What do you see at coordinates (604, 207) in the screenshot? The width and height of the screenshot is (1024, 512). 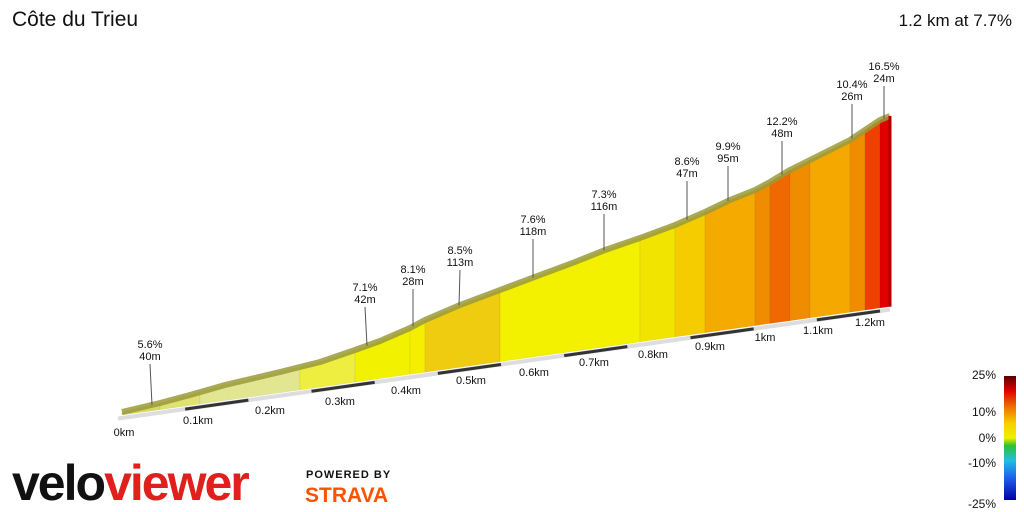 I see `annotation-length: 116m` at bounding box center [604, 207].